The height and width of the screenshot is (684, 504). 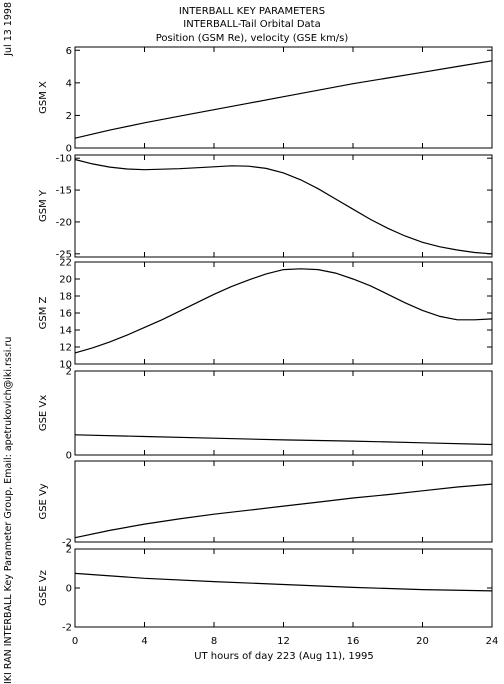 I want to click on panel-2: -10 -15 -20 -25 GSM Y, so click(x=265, y=207).